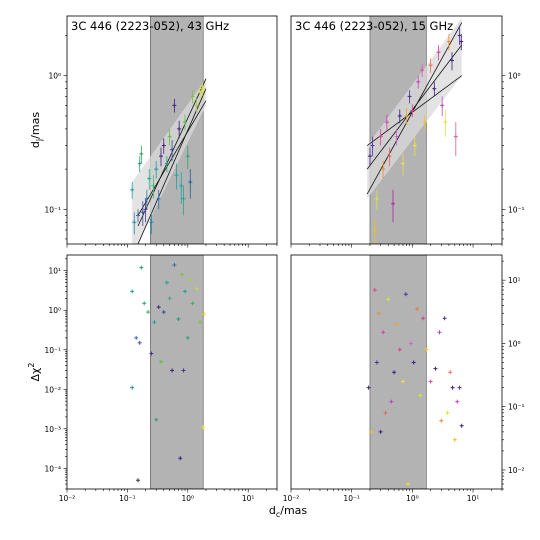 This screenshot has height=540, width=540. Describe the element at coordinates (473, 498) in the screenshot. I see `x-tick-label: 10¹` at that location.